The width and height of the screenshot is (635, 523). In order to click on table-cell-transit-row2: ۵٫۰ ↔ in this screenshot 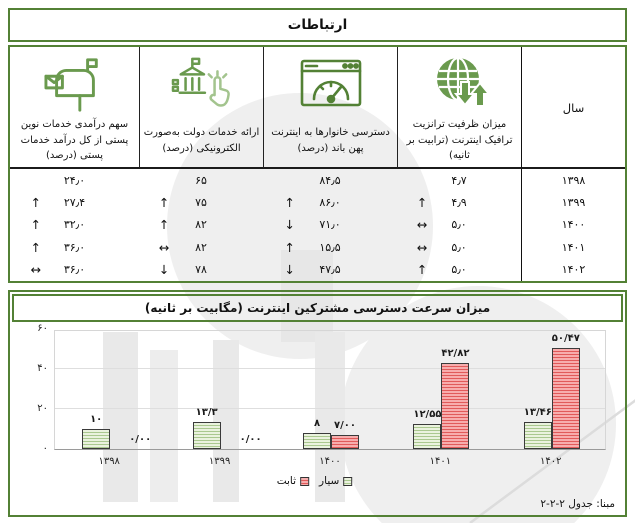, I will do `click(459, 225)`.